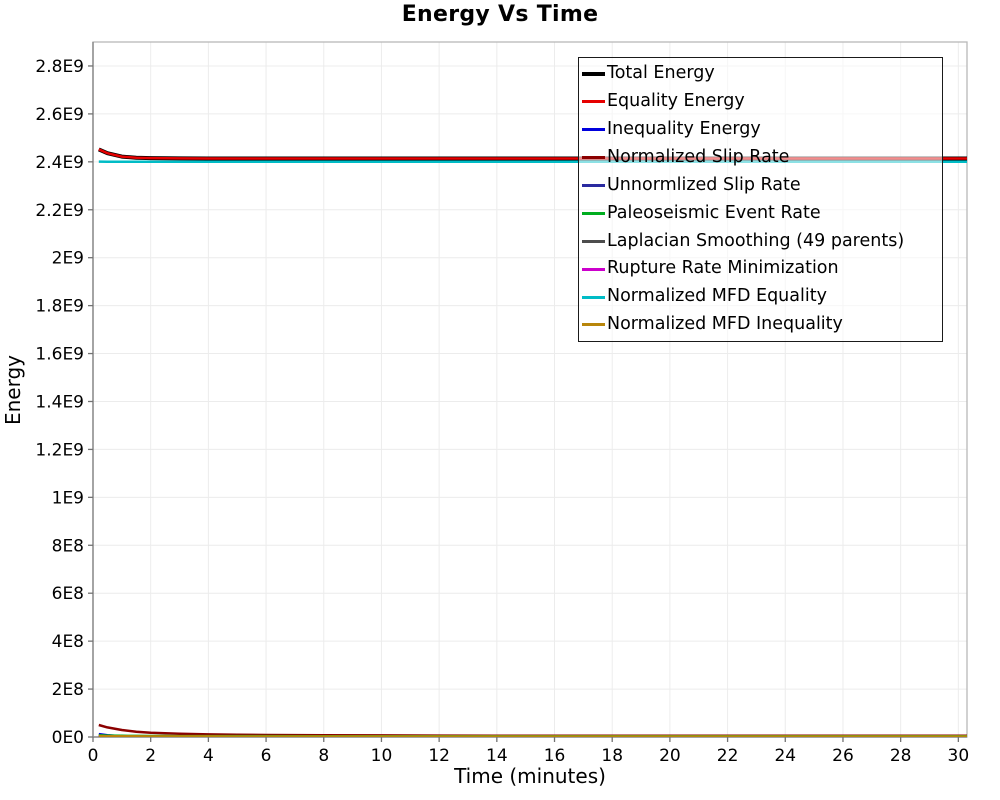 The image size is (1000, 800). I want to click on legend-item-unnormlized-slip-rate: Unnormlized Slip Rate, so click(761, 184).